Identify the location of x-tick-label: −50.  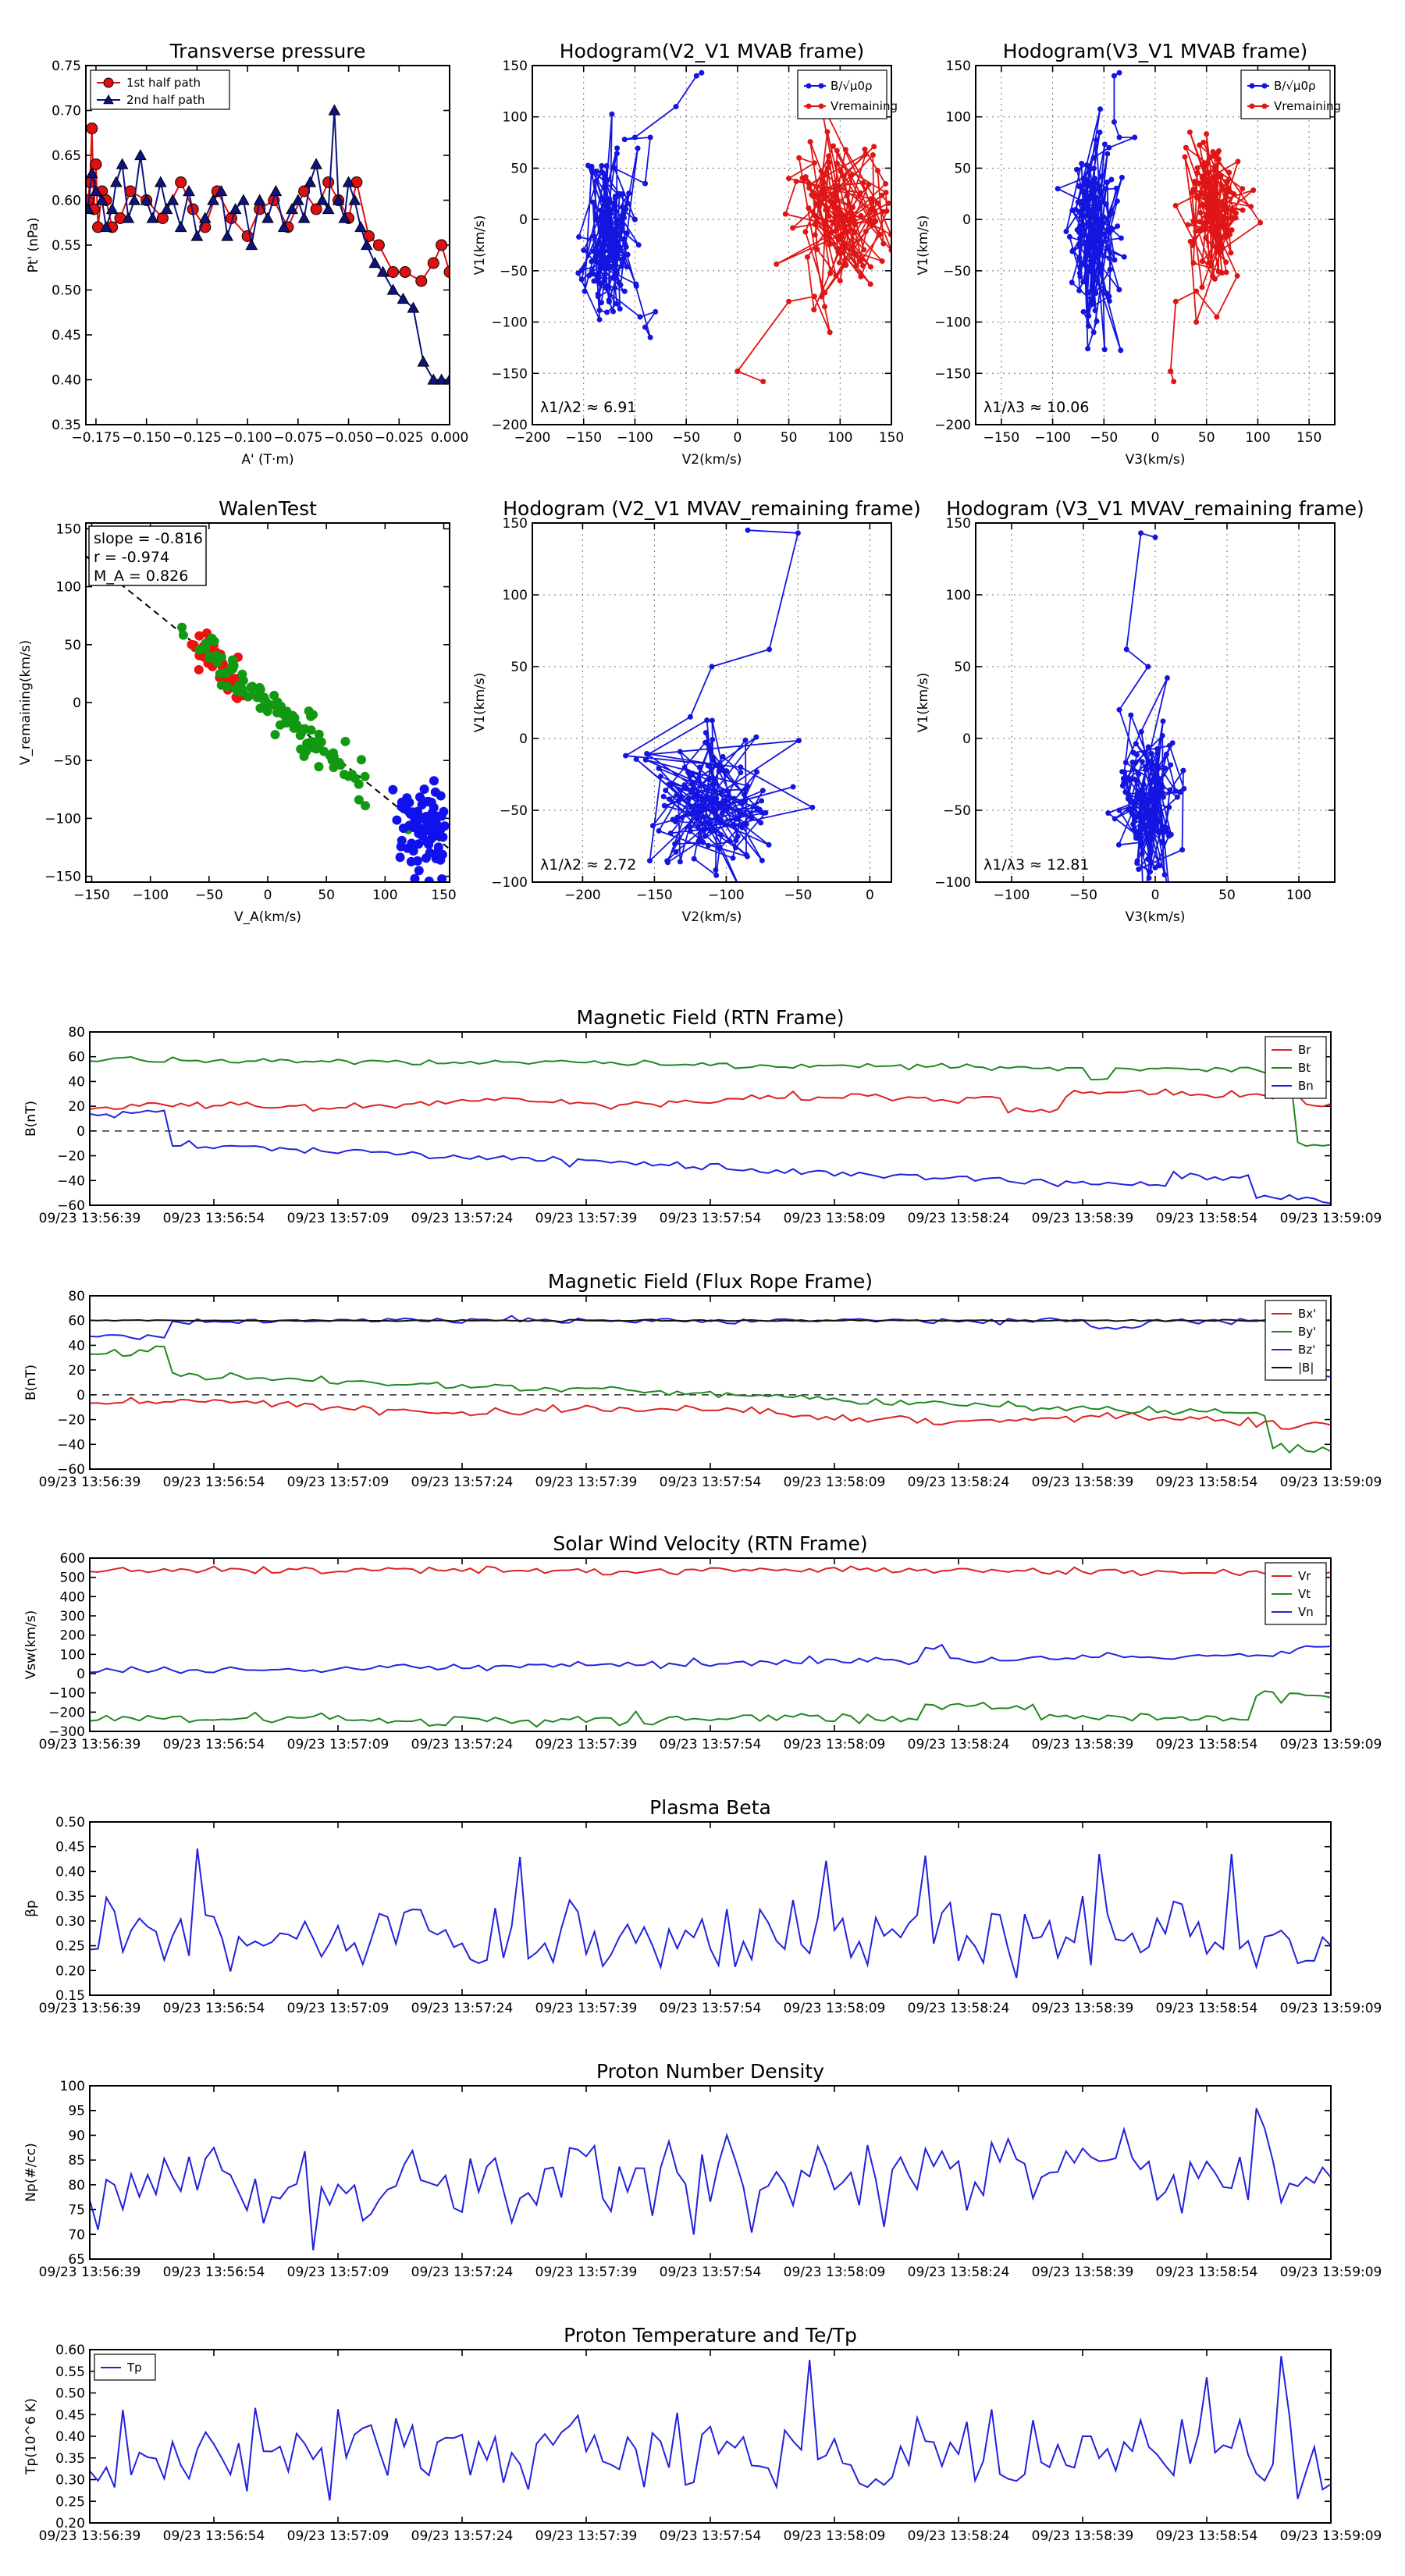
(1104, 438).